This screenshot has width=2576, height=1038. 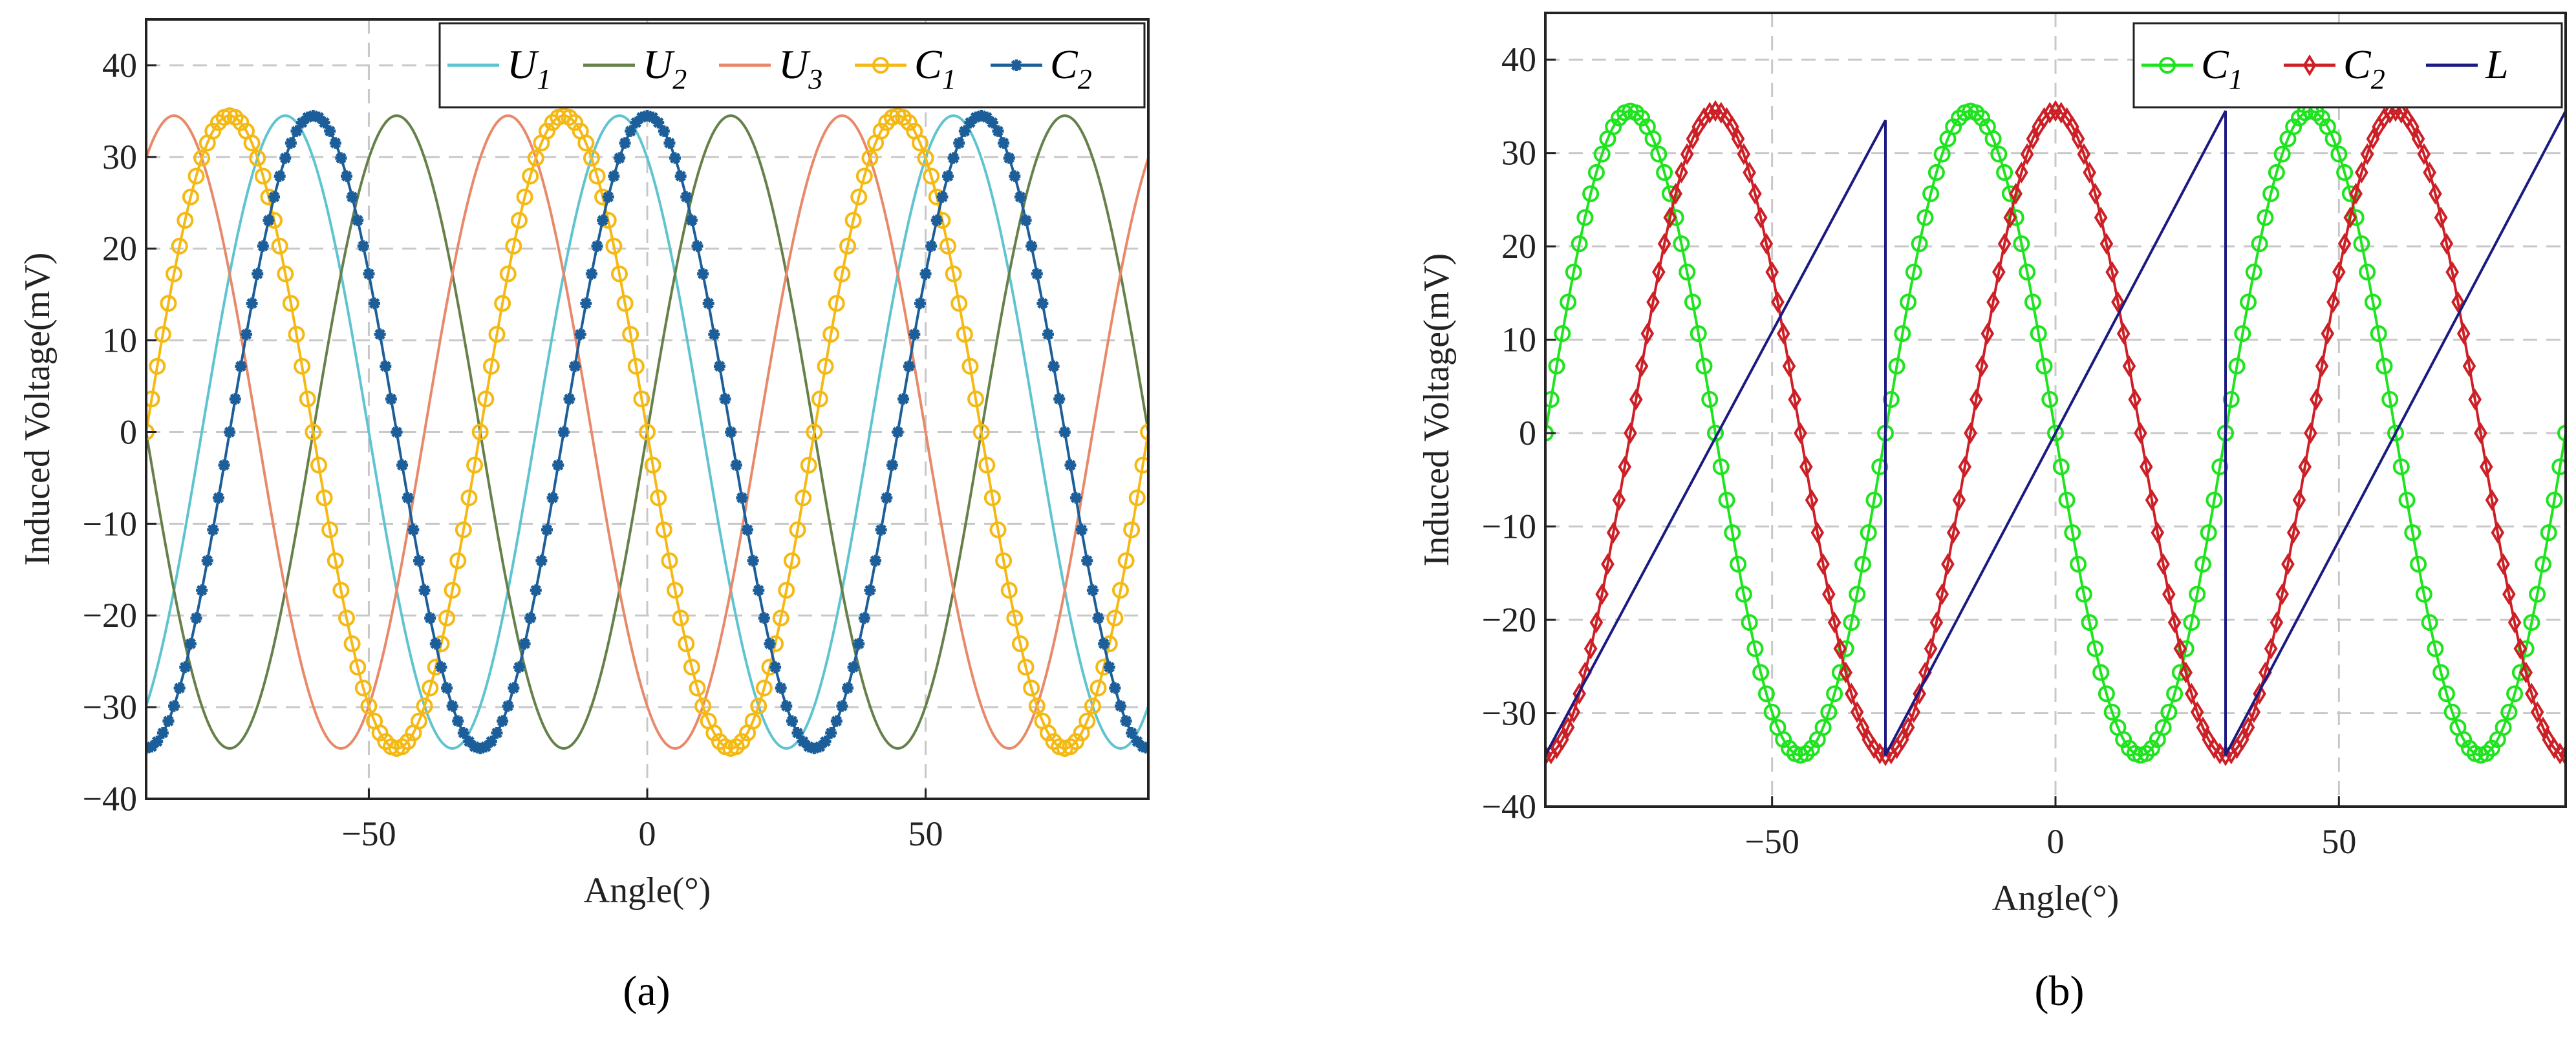 What do you see at coordinates (2364, 68) in the screenshot?
I see `legend-label: C2` at bounding box center [2364, 68].